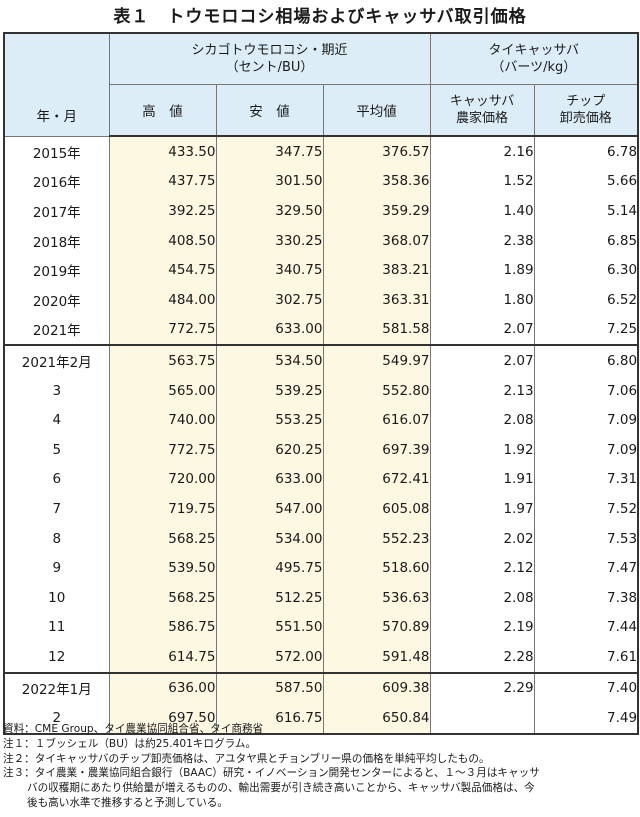 This screenshot has height=817, width=640. Describe the element at coordinates (321, 420) in the screenshot. I see `table-row: 4 740.00 553.25 616.07 2.08 7.09` at that location.